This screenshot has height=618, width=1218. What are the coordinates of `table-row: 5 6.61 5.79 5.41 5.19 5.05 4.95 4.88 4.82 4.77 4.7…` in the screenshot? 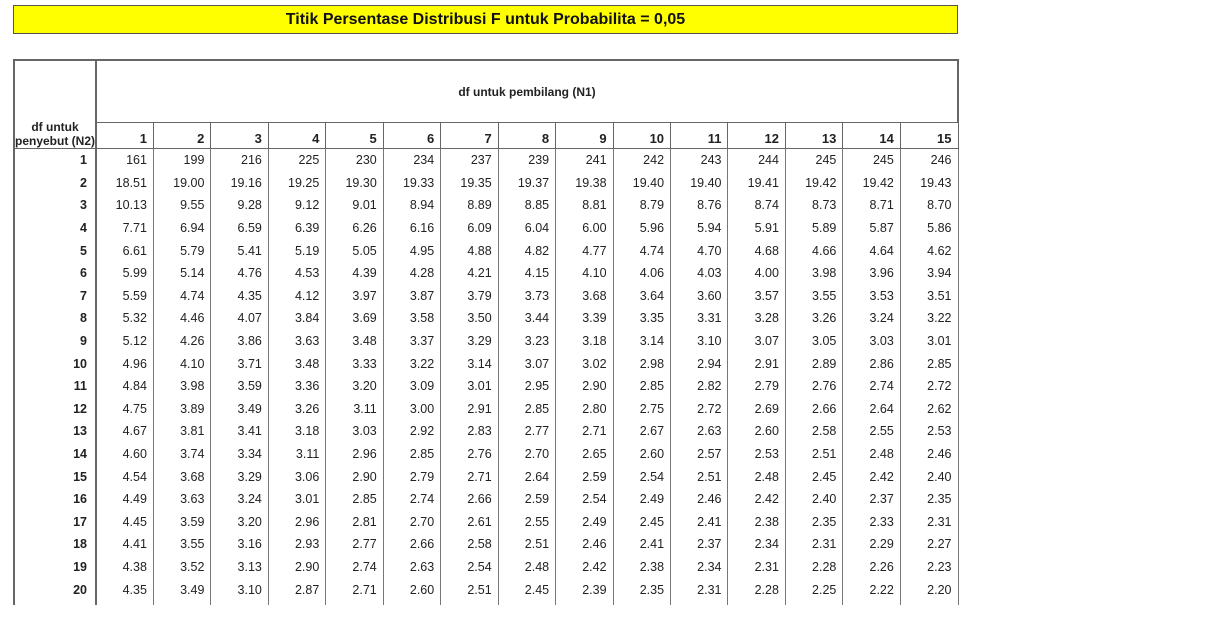 It's located at (486, 250).